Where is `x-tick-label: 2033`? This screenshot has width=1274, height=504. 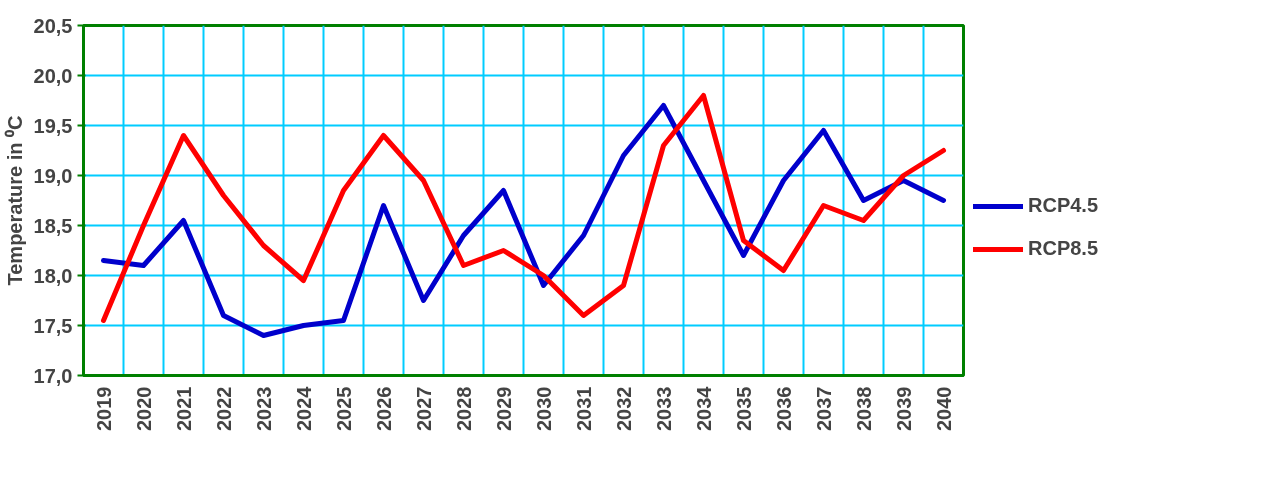 x-tick-label: 2033 is located at coordinates (663, 408).